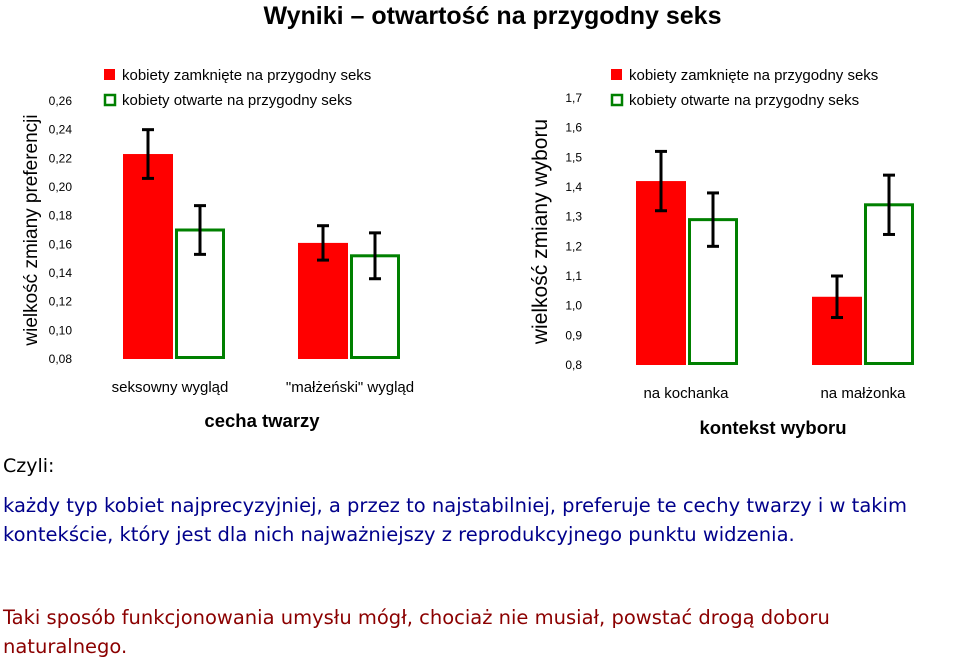  Describe the element at coordinates (573, 157) in the screenshot. I see `y-tick-label: 1,5` at that location.